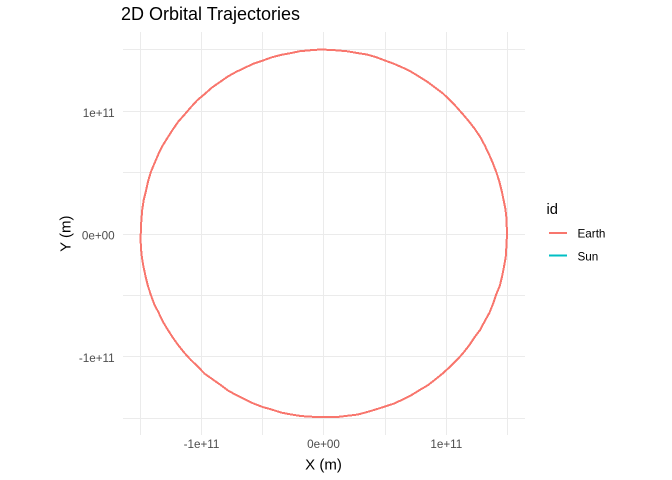  What do you see at coordinates (210, 14) in the screenshot?
I see `svg-text: 2D Orbital Trajectories` at bounding box center [210, 14].